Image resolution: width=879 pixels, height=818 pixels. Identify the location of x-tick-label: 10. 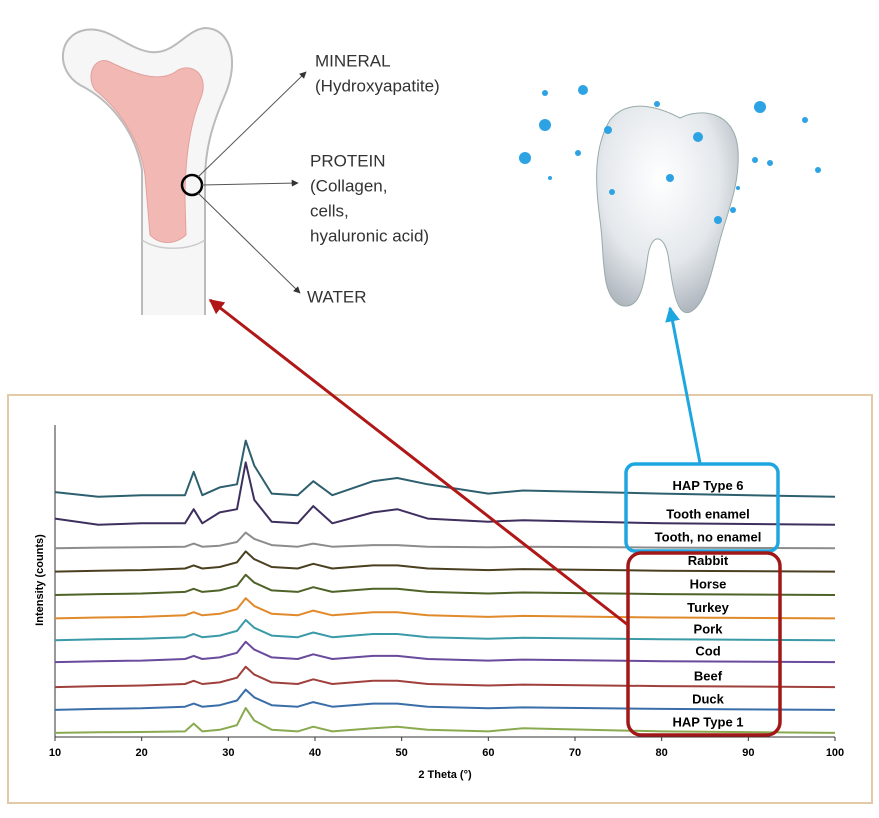
(55, 753).